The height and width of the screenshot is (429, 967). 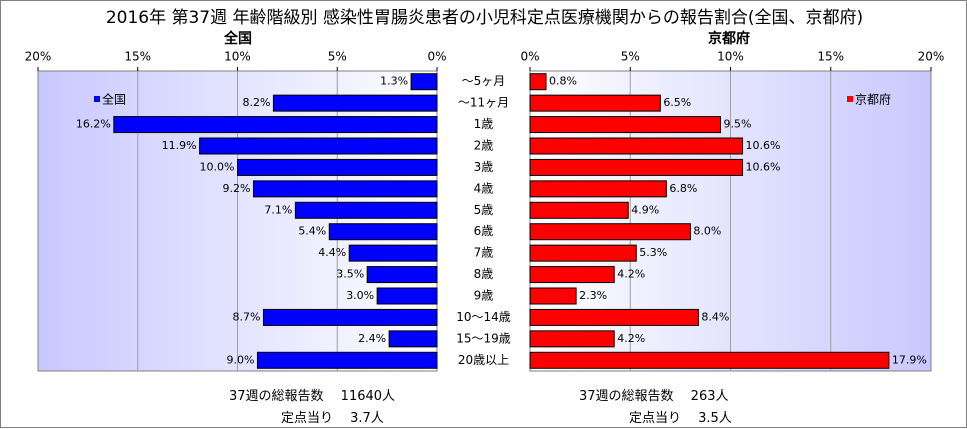 What do you see at coordinates (237, 57) in the screenshot?
I see `national-tick-label: 10%` at bounding box center [237, 57].